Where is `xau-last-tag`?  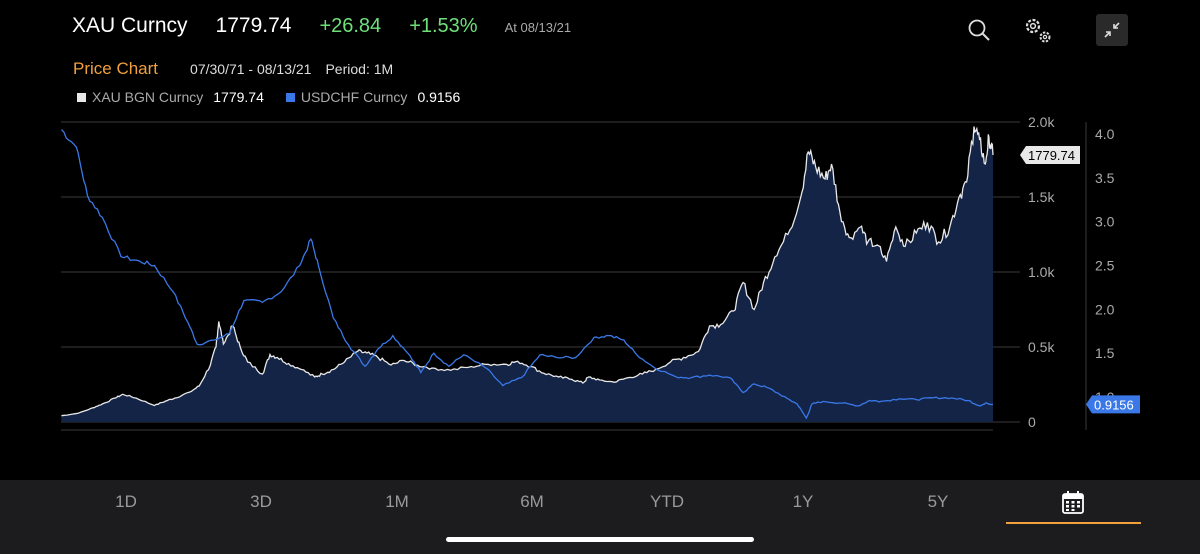
xau-last-tag is located at coordinates (1050, 155).